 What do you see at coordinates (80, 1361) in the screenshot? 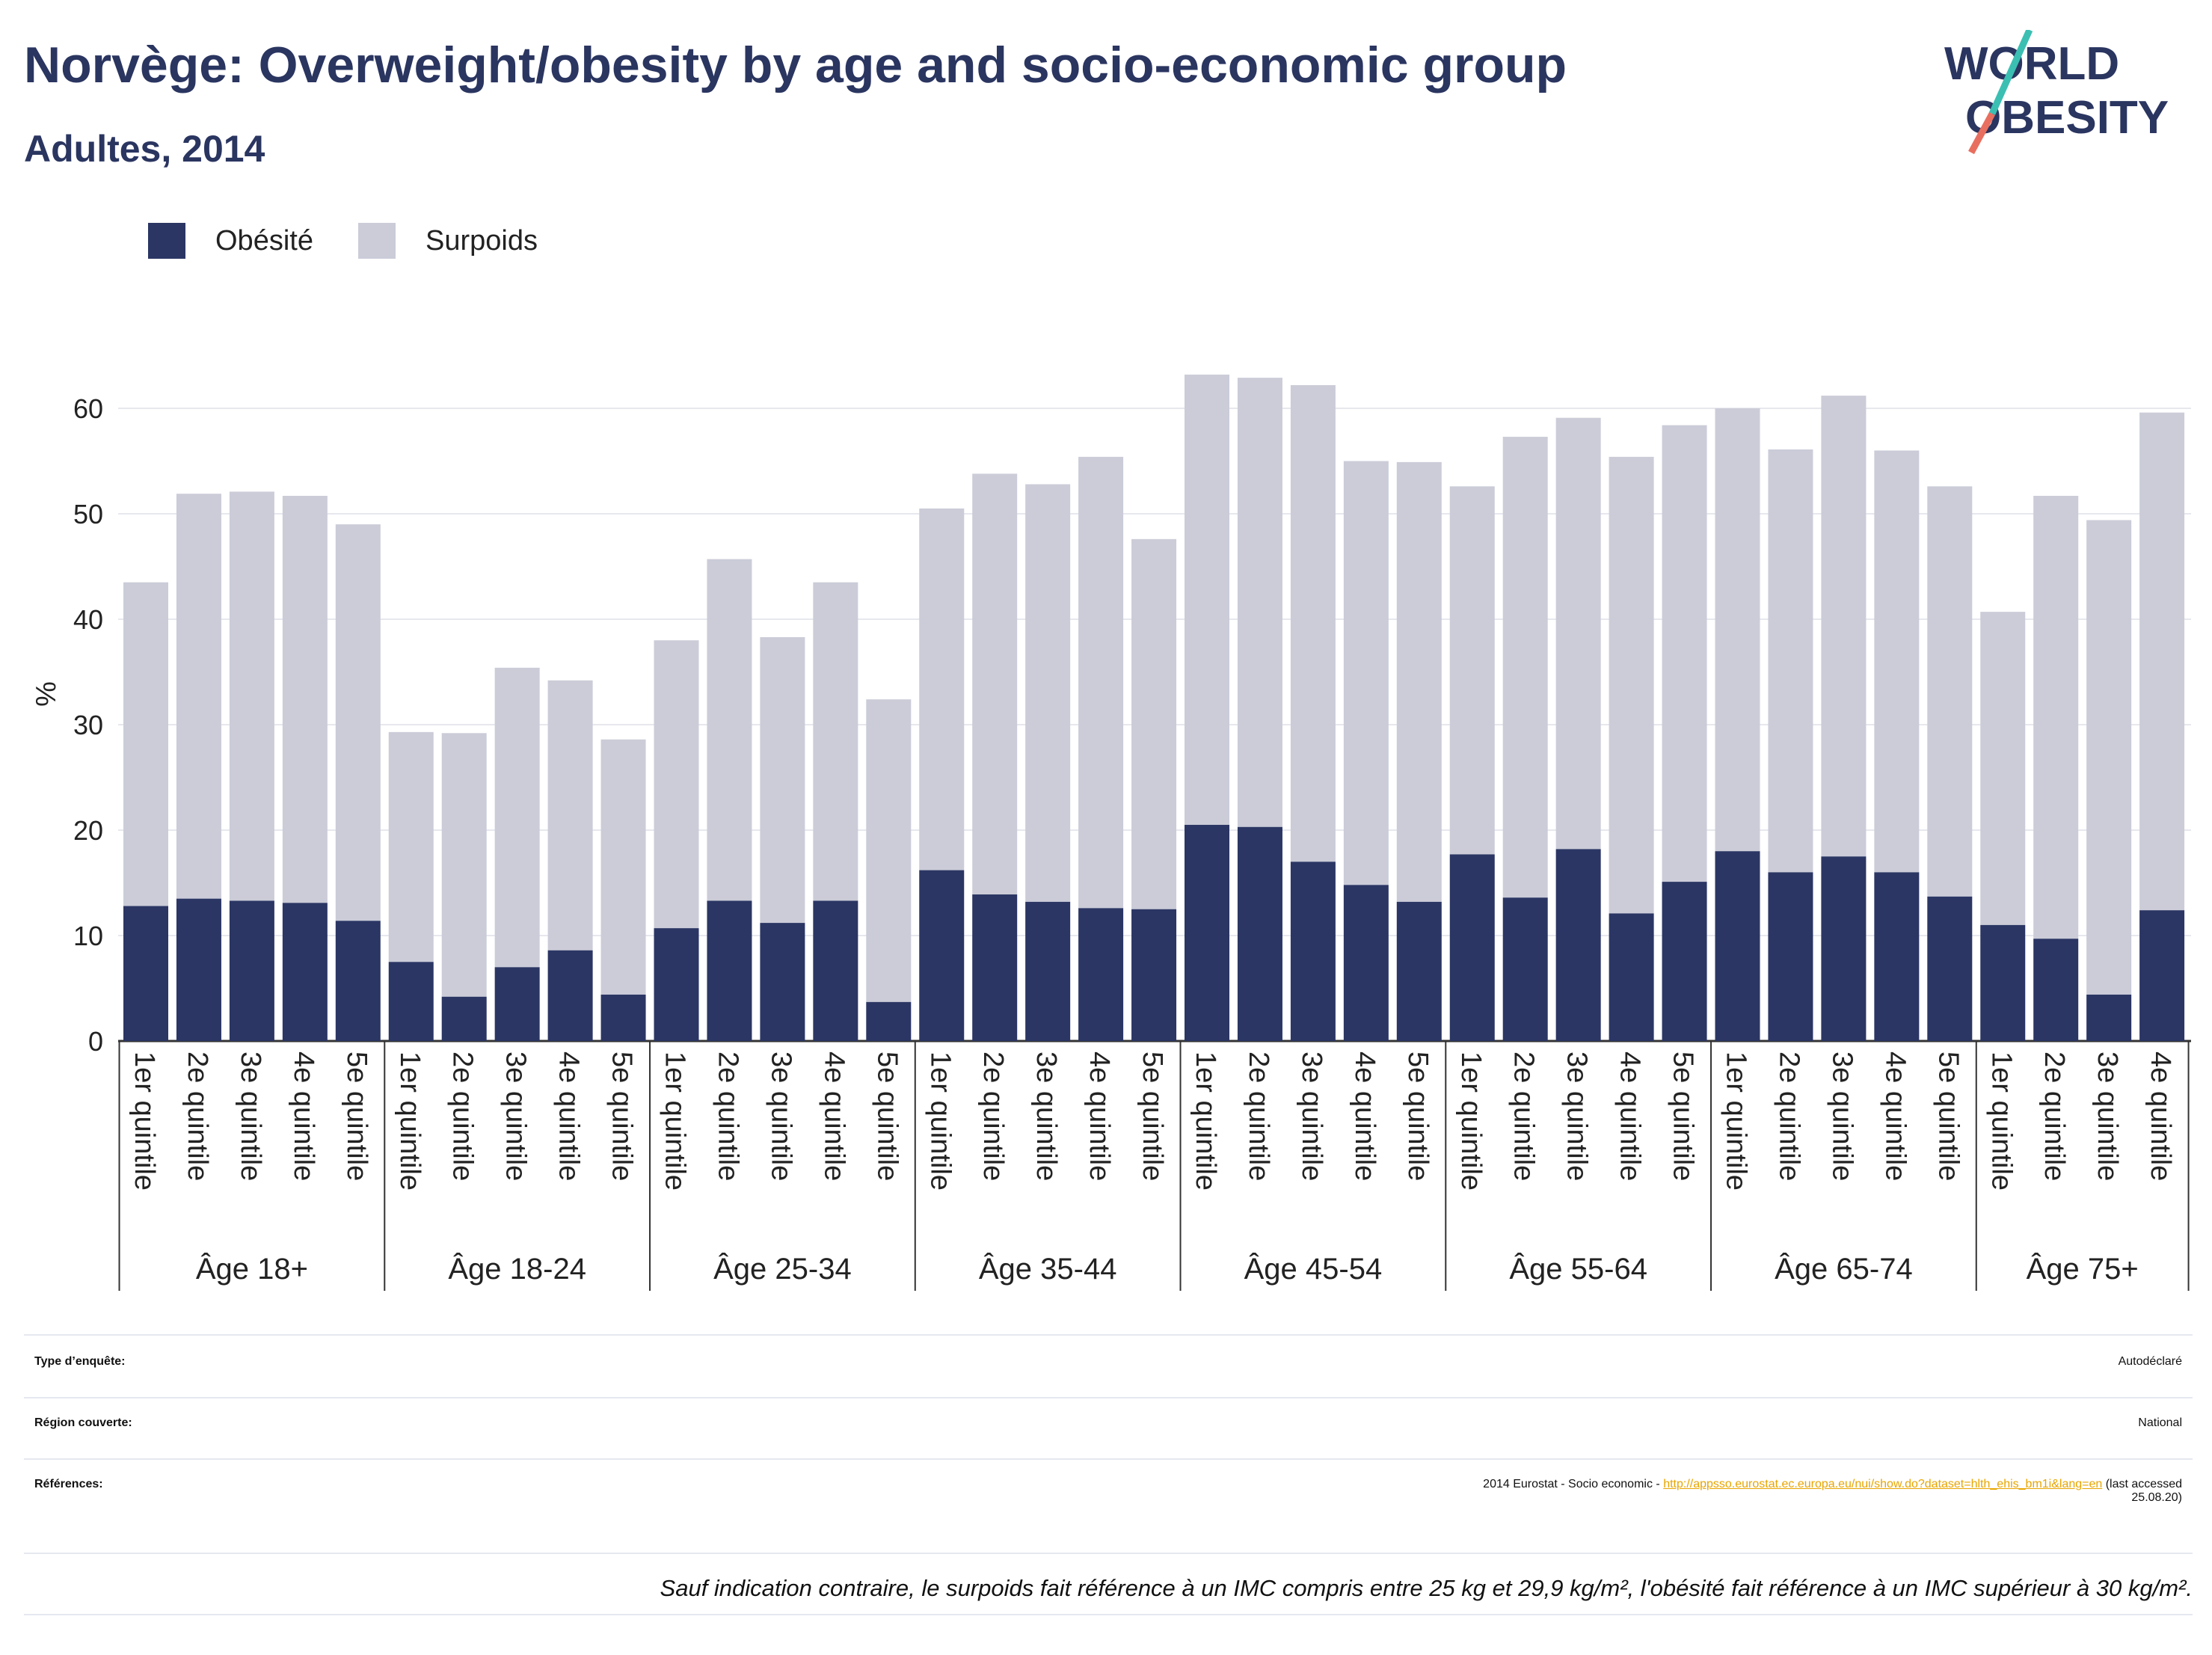
I see `survey-type-label: Type d’enquête:` at bounding box center [80, 1361].